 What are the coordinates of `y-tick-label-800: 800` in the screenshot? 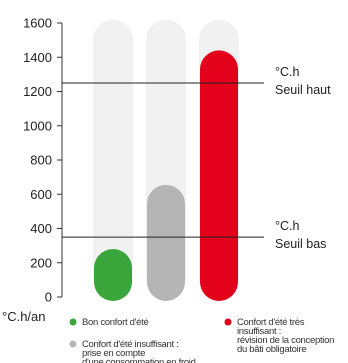 It's located at (41, 160).